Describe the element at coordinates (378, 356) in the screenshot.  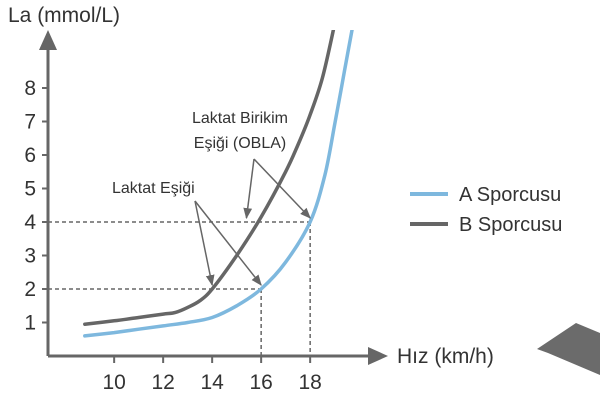
I see `x-axis-arrow` at that location.